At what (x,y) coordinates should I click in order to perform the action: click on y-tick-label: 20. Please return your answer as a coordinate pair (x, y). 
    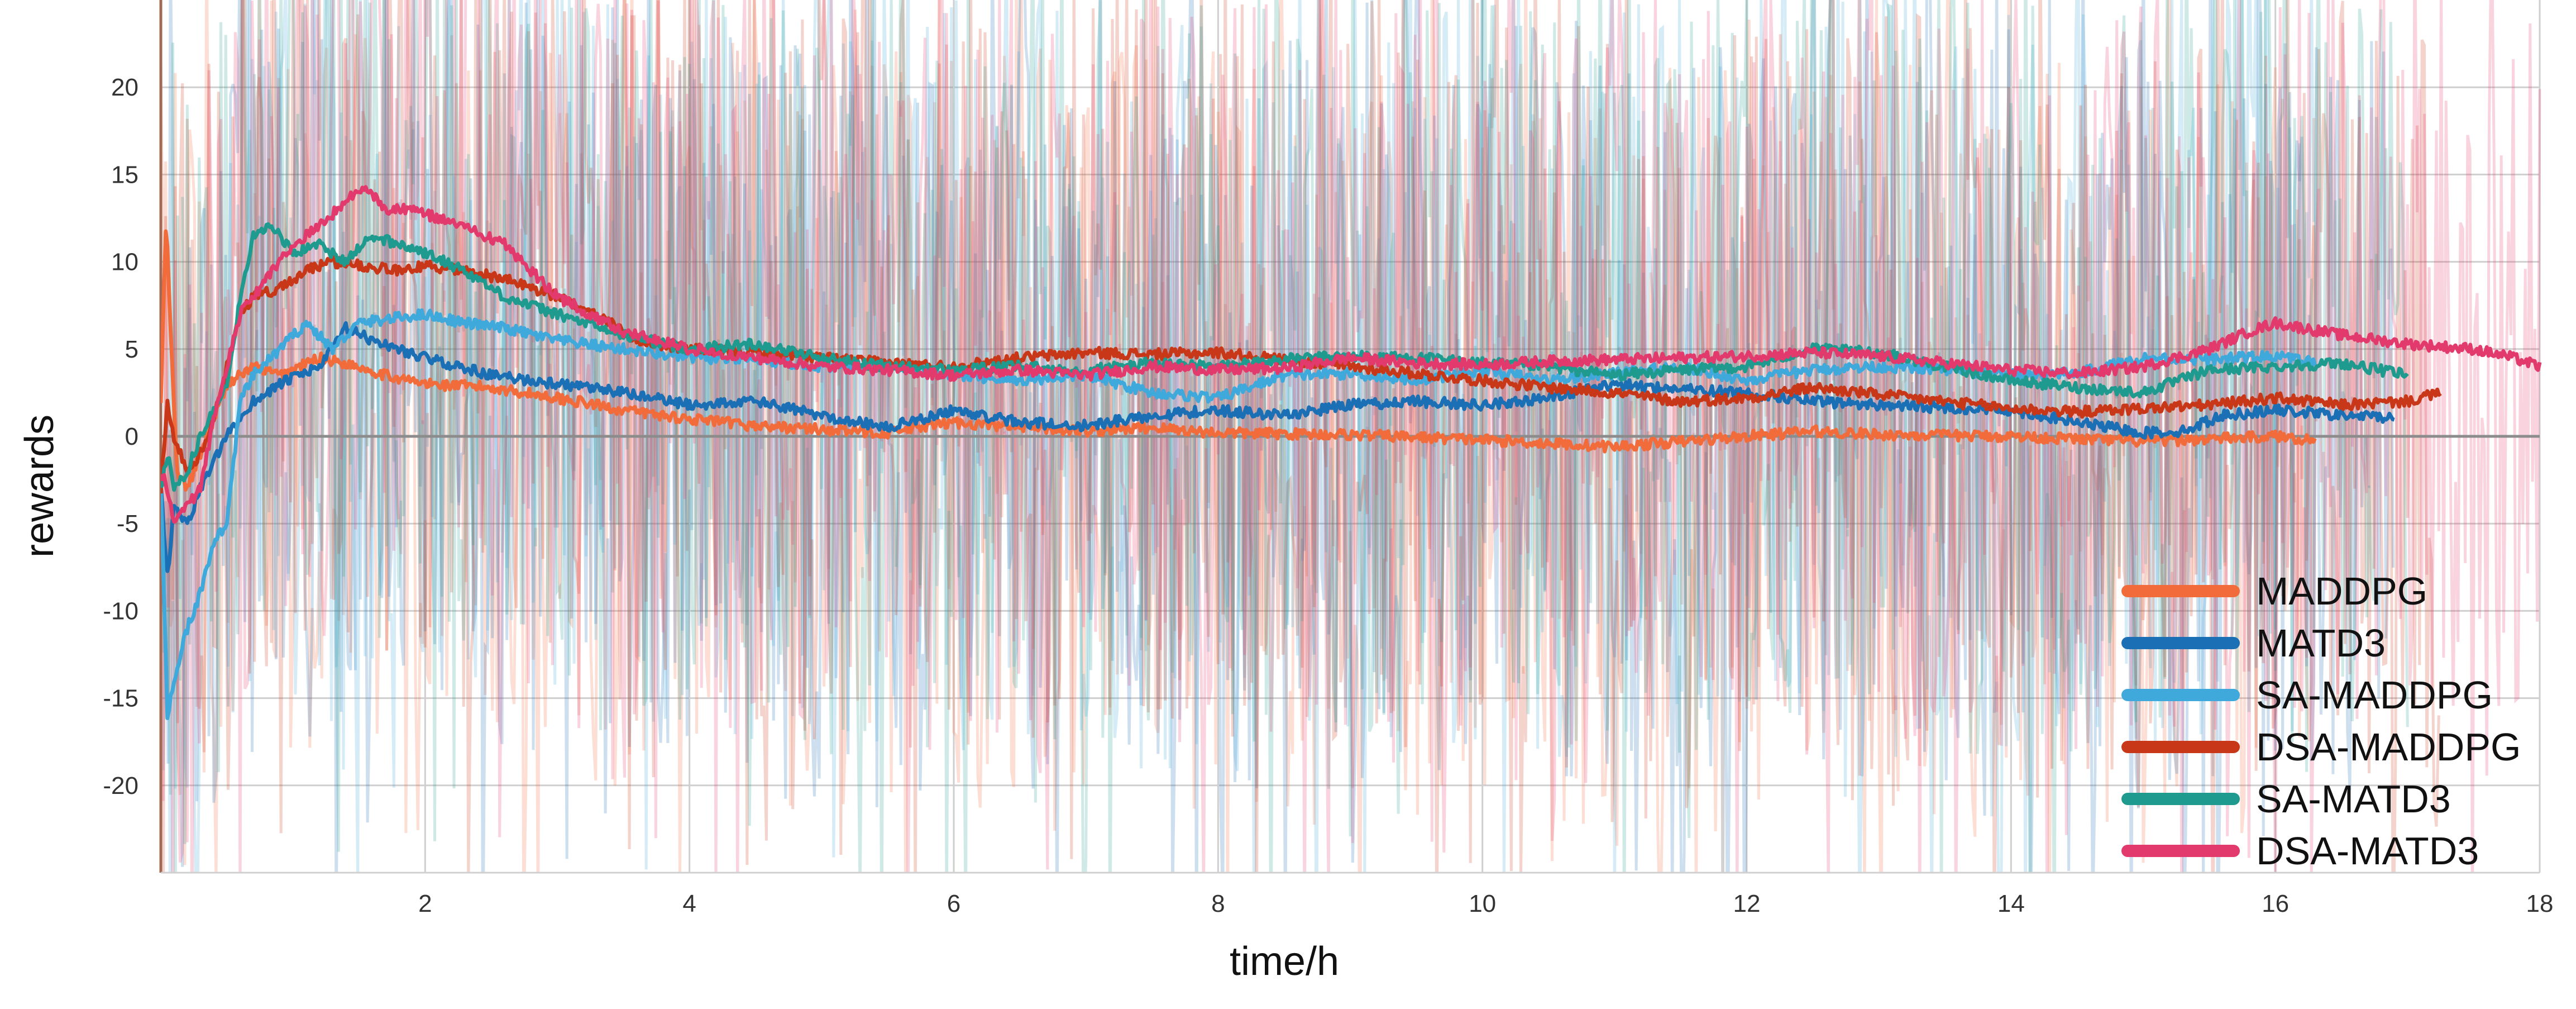
    Looking at the image, I should click on (125, 87).